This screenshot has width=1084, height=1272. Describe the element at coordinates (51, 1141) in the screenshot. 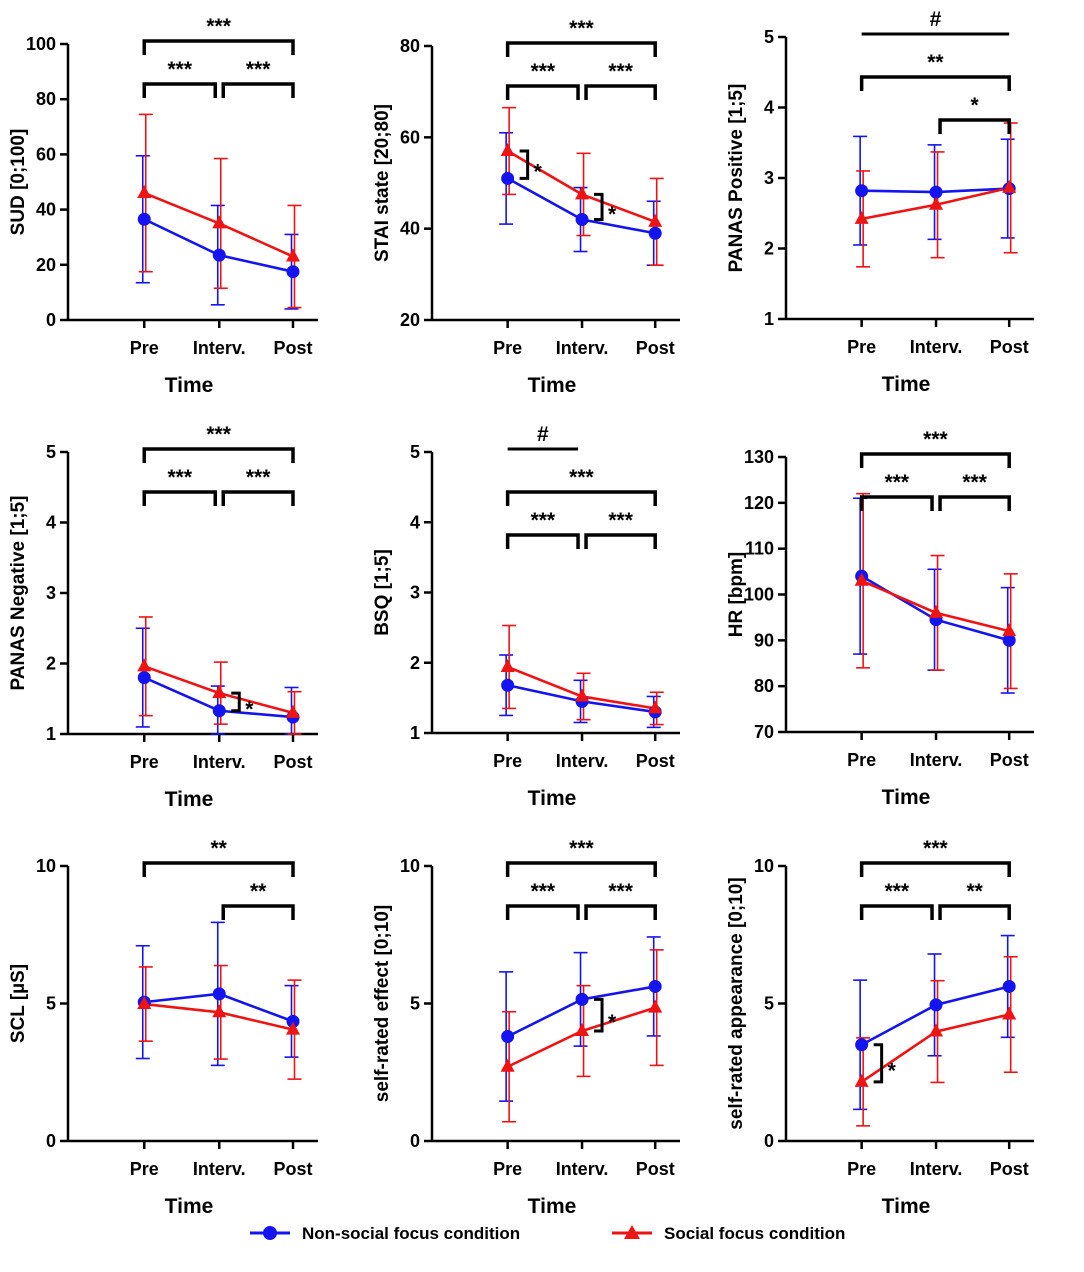

I see `y-tick-label: 0` at that location.